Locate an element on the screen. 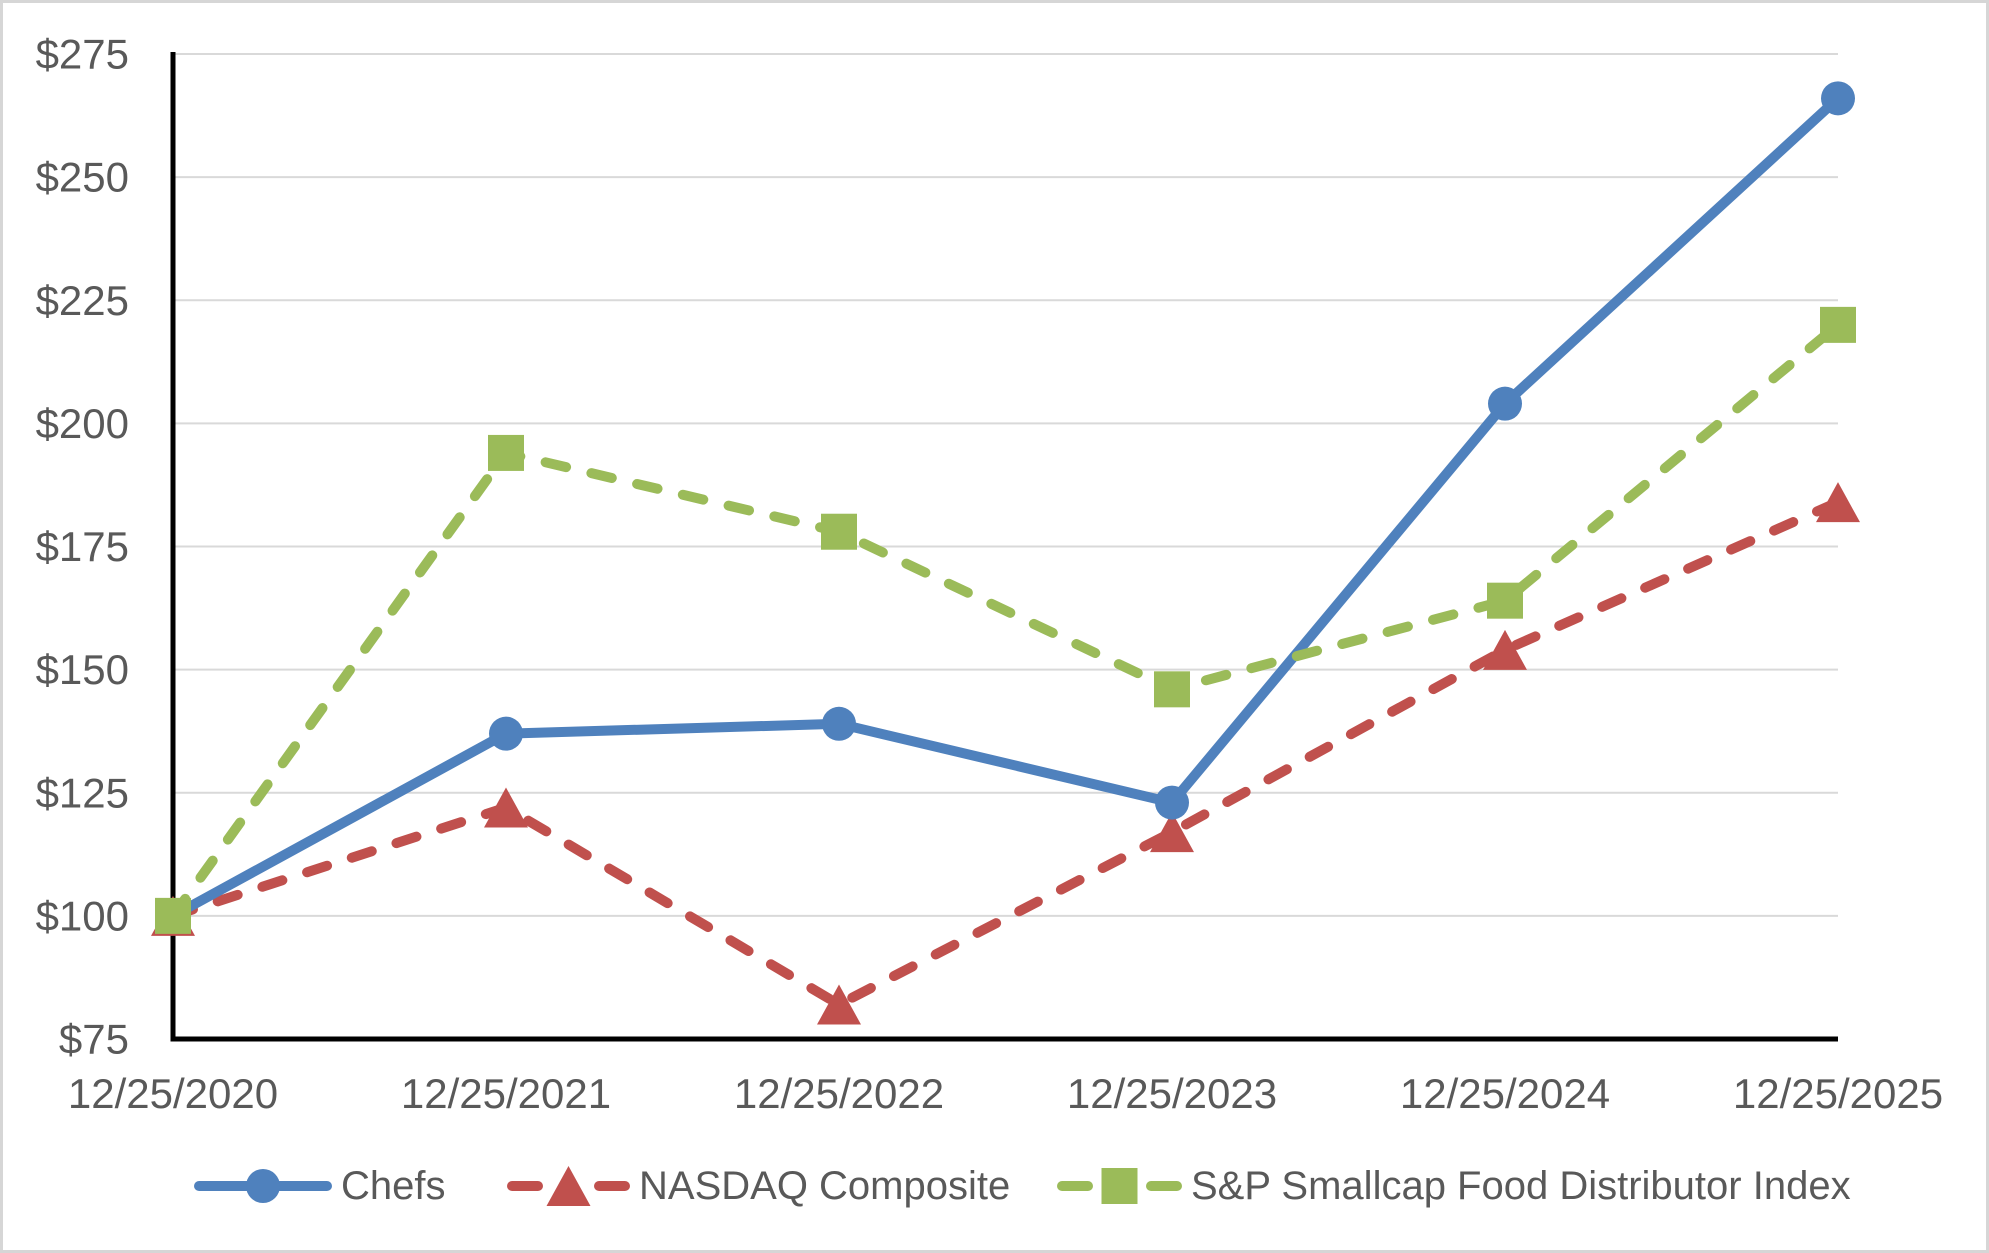  legend-item-chefs: Chefs is located at coordinates (320, 1186).